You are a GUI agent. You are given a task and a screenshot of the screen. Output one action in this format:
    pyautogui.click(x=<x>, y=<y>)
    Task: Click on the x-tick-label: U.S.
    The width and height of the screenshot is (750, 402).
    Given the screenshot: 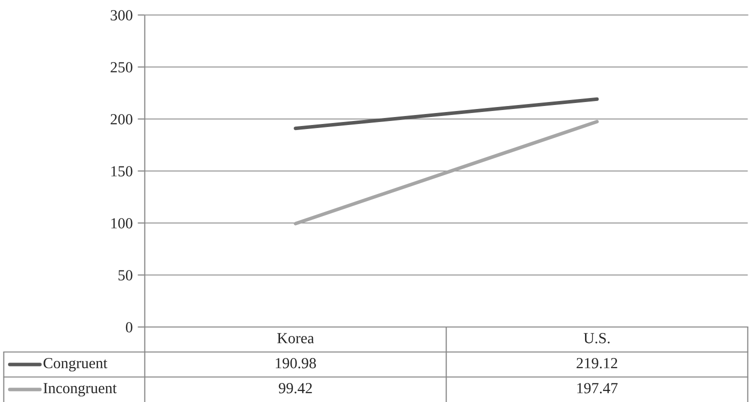 What is the action you would take?
    pyautogui.click(x=597, y=338)
    